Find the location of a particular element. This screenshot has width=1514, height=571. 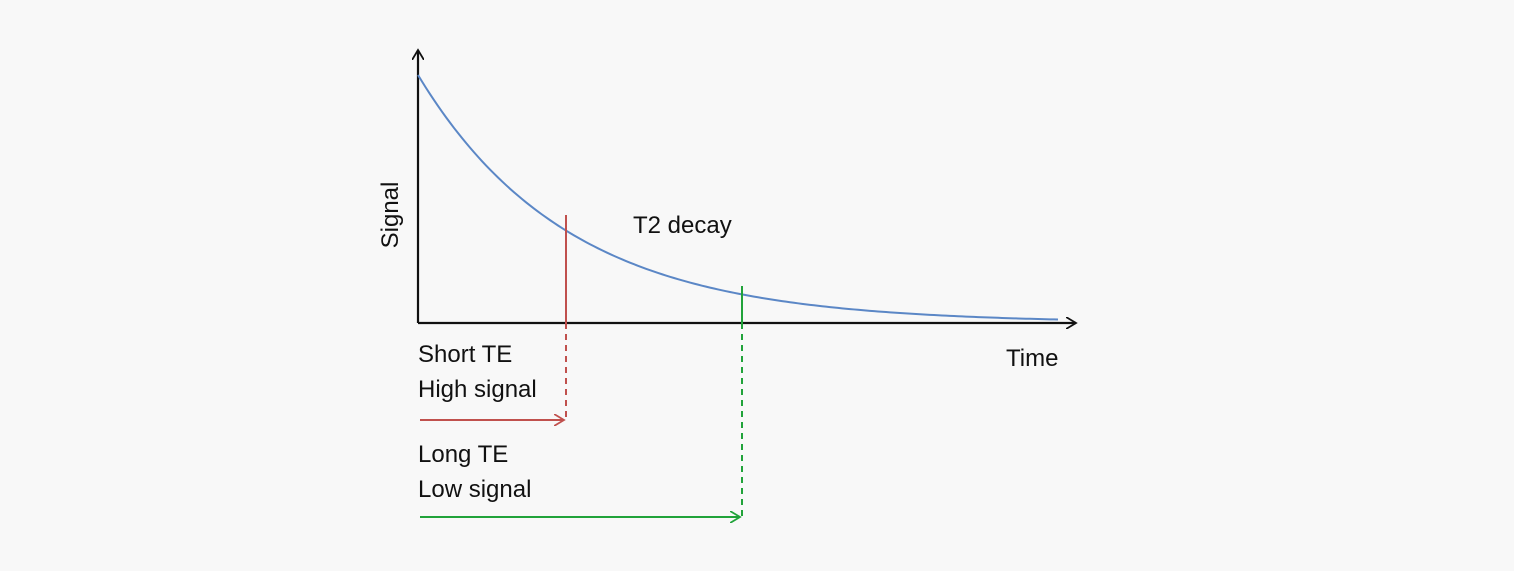

low-signal-label: Low signal is located at coordinates (474, 489).